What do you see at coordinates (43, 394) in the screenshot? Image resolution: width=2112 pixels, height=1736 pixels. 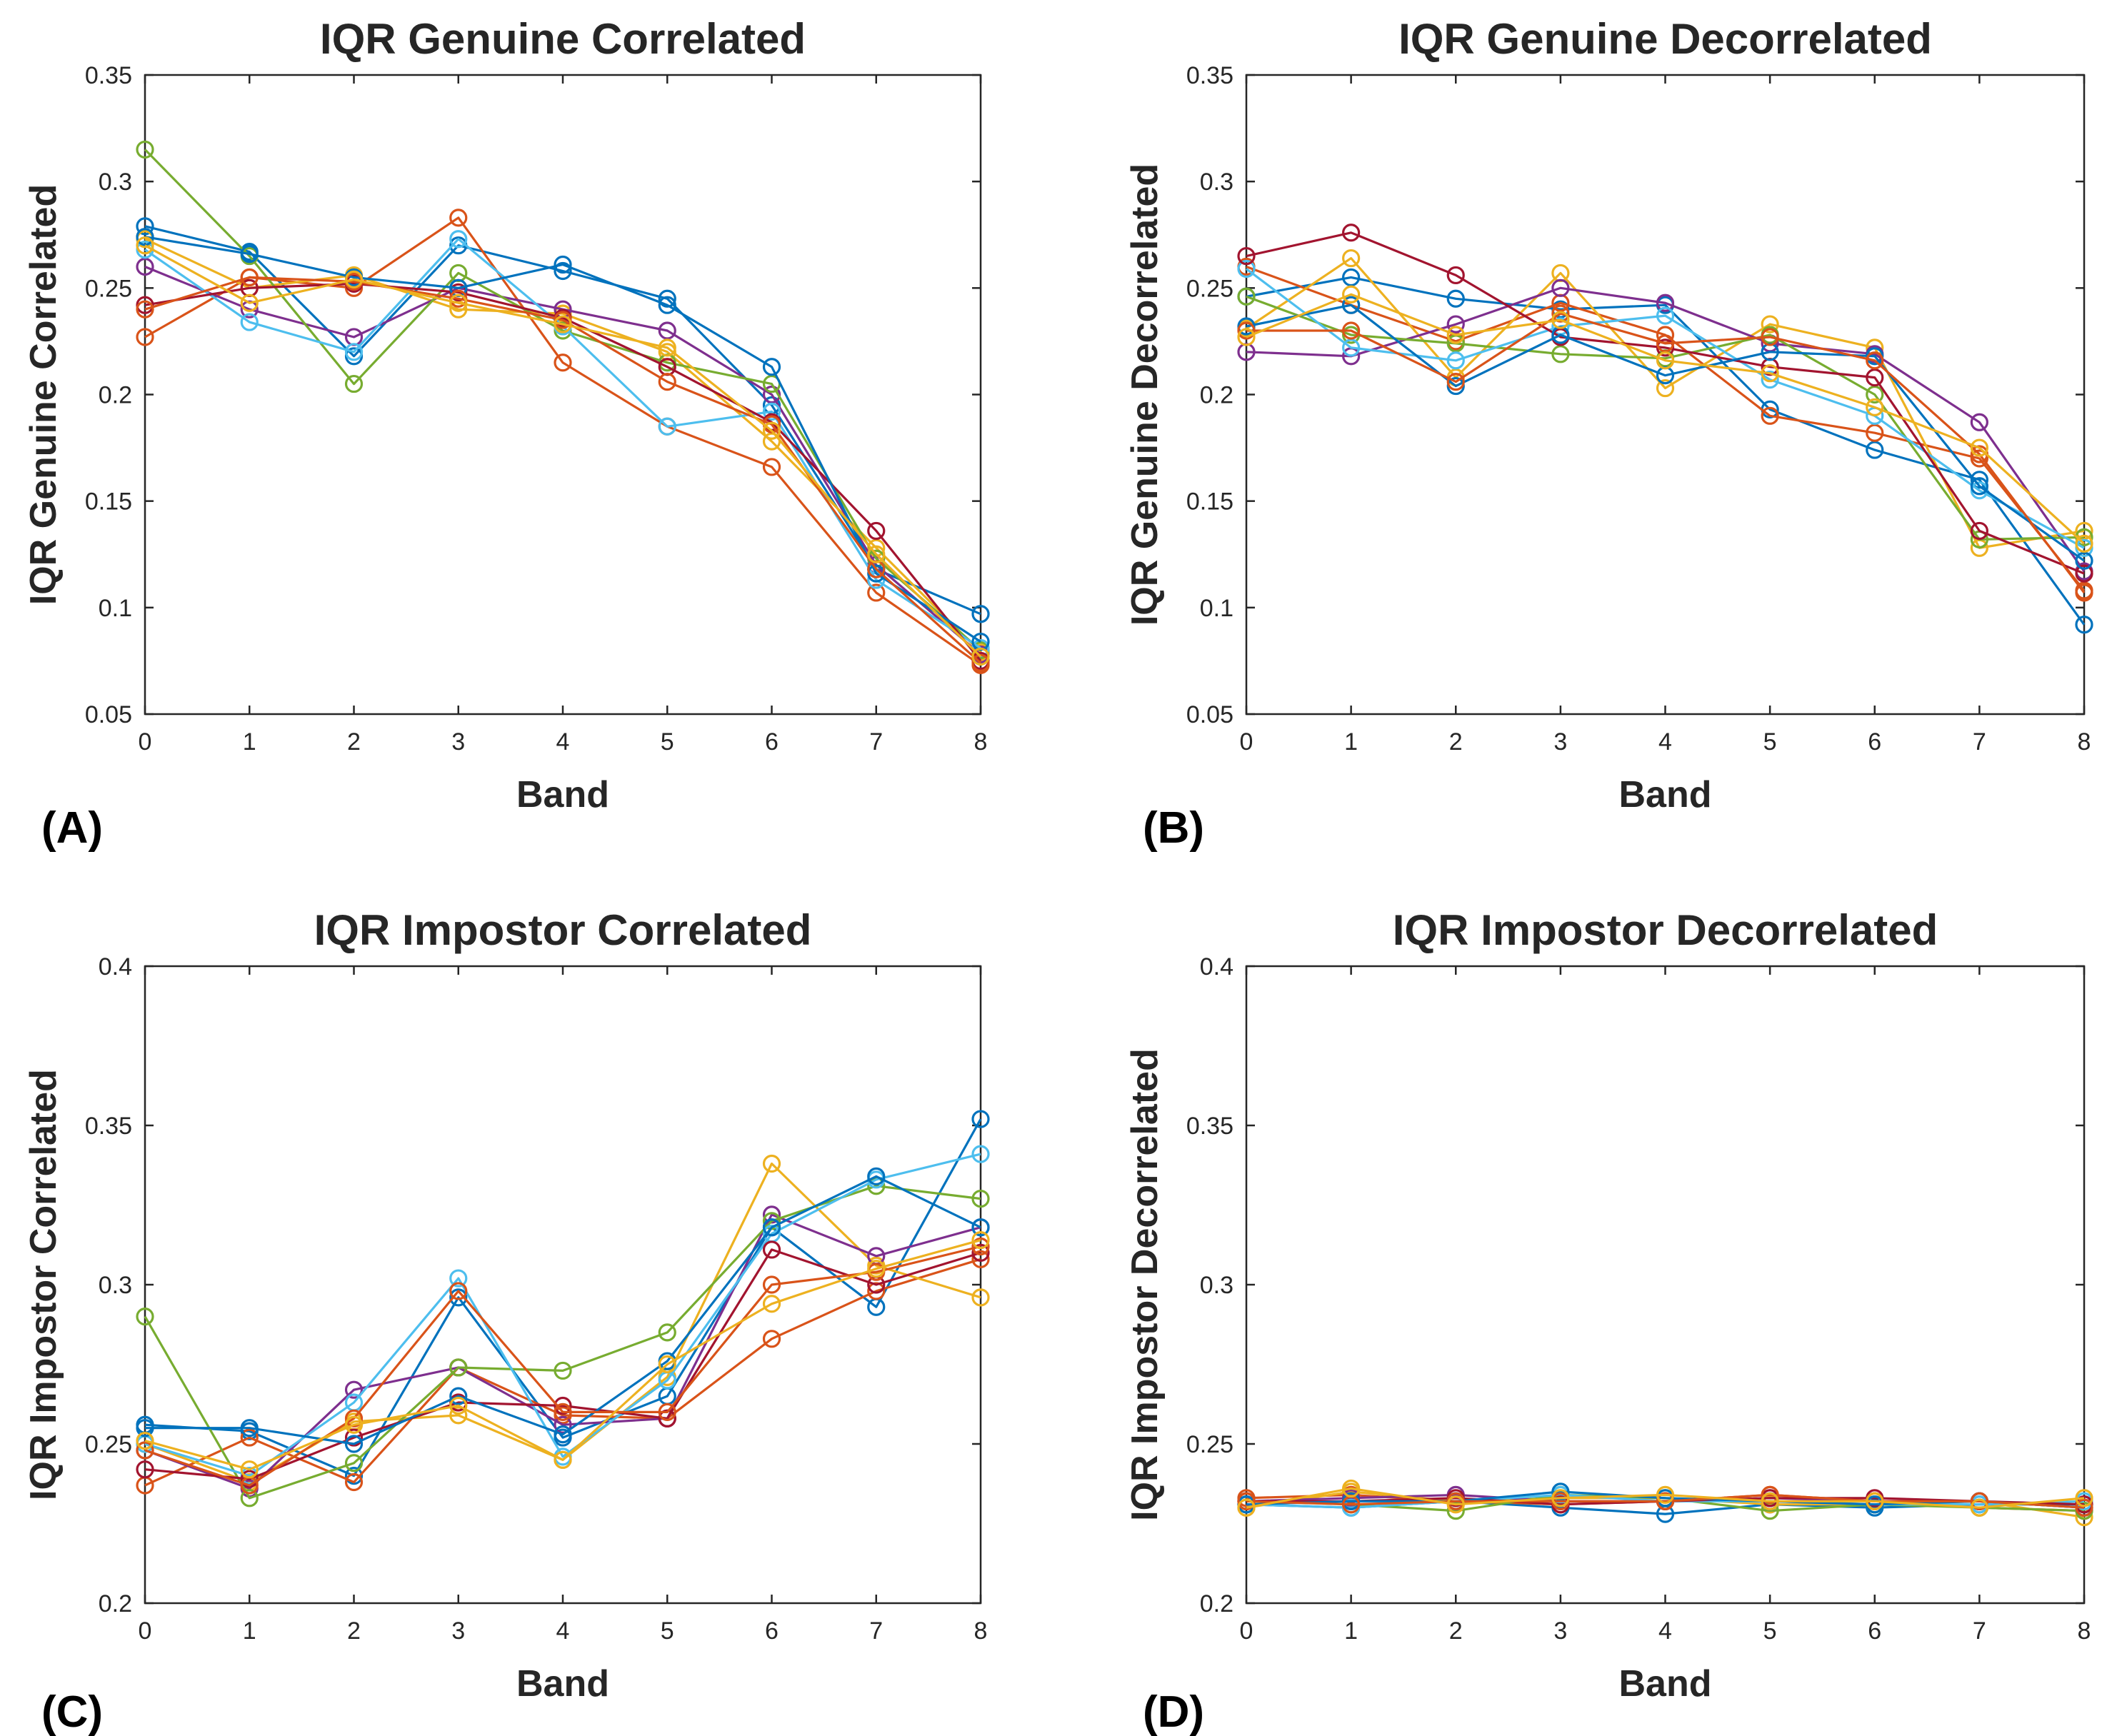 I see `y-axis-label: IQR Genuine Correlated` at bounding box center [43, 394].